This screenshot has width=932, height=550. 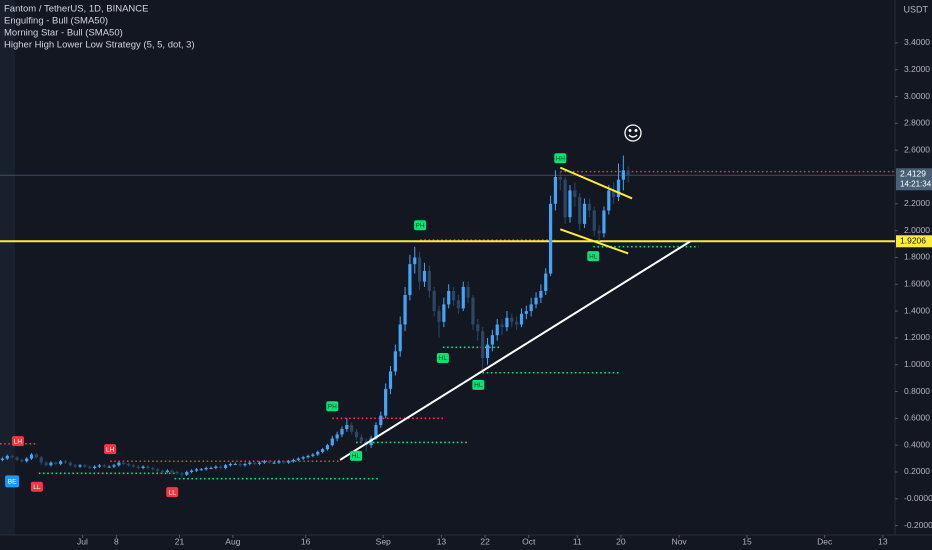 What do you see at coordinates (621, 541) in the screenshot?
I see `x-tick-label: 20` at bounding box center [621, 541].